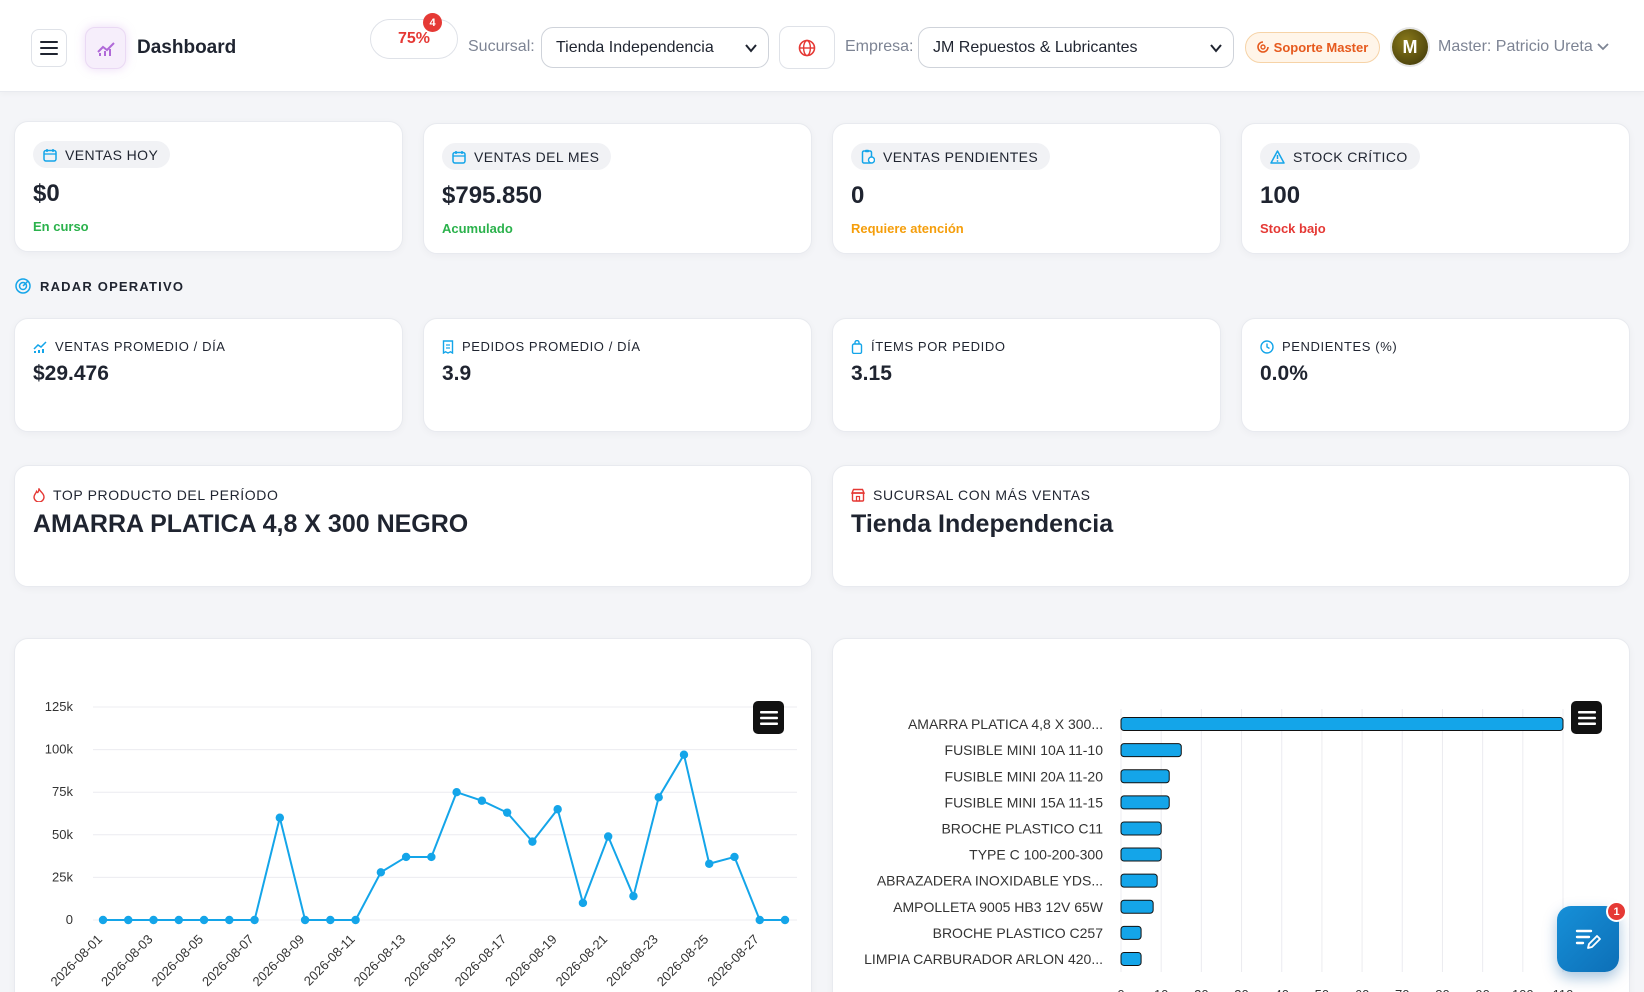 The height and width of the screenshot is (992, 1644). Describe the element at coordinates (430, 961) in the screenshot. I see `x-tick-label: 2026-08-15` at that location.